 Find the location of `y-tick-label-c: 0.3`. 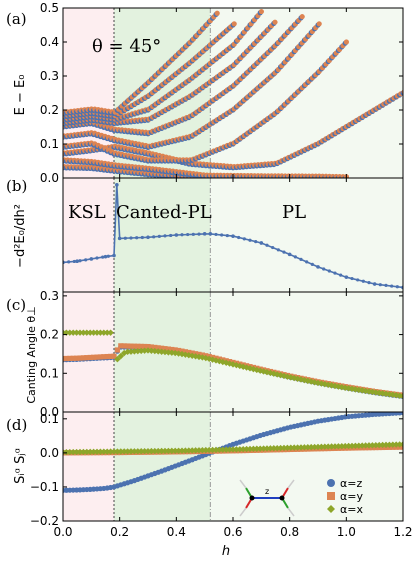

y-tick-label-c: 0.3 is located at coordinates (49, 296).